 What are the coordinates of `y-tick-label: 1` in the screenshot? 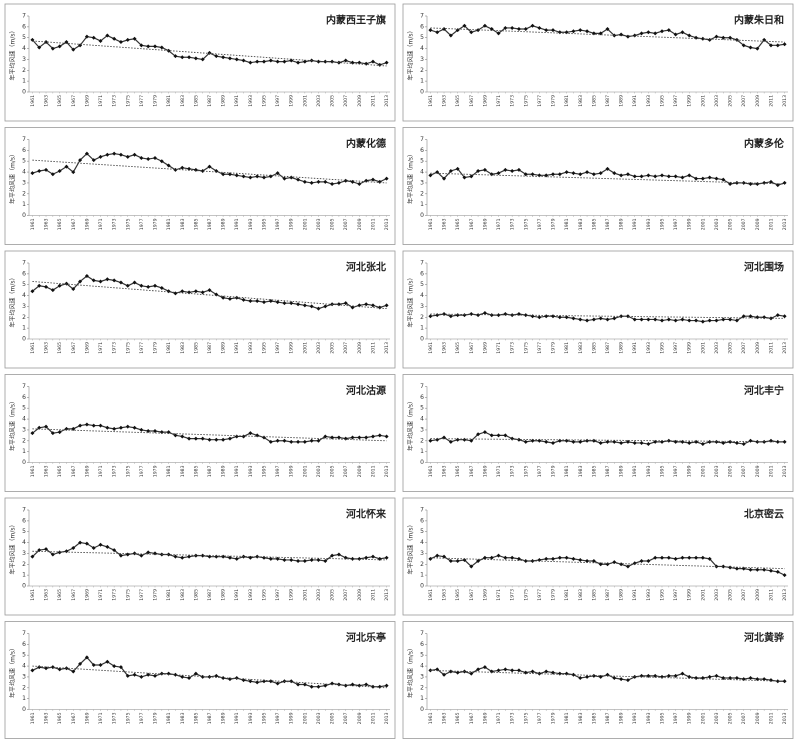 It's located at (24, 698).